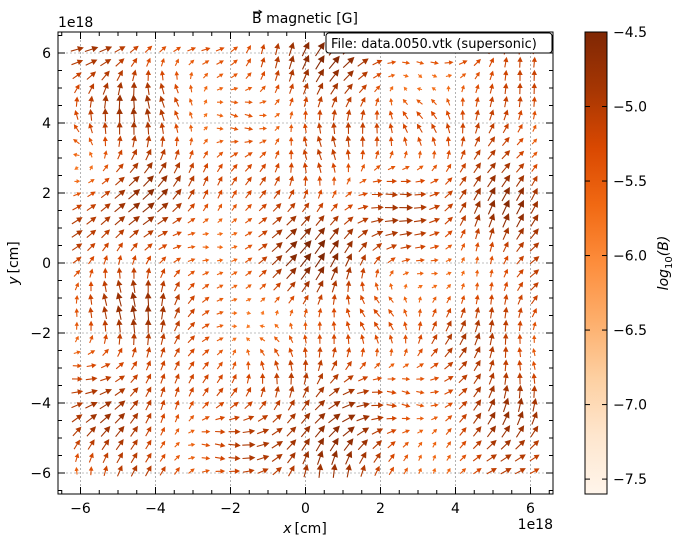 The image size is (678, 542). What do you see at coordinates (46, 54) in the screenshot?
I see `y-tick-label: 6` at bounding box center [46, 54].